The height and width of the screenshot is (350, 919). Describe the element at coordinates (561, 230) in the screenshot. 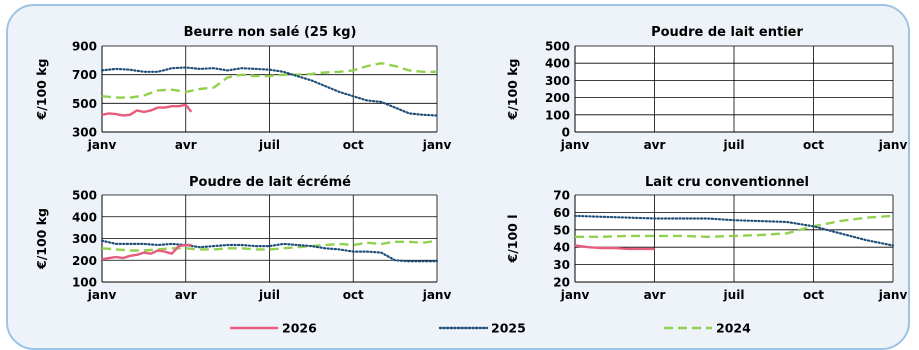

I see `y-tick-label: 50` at that location.